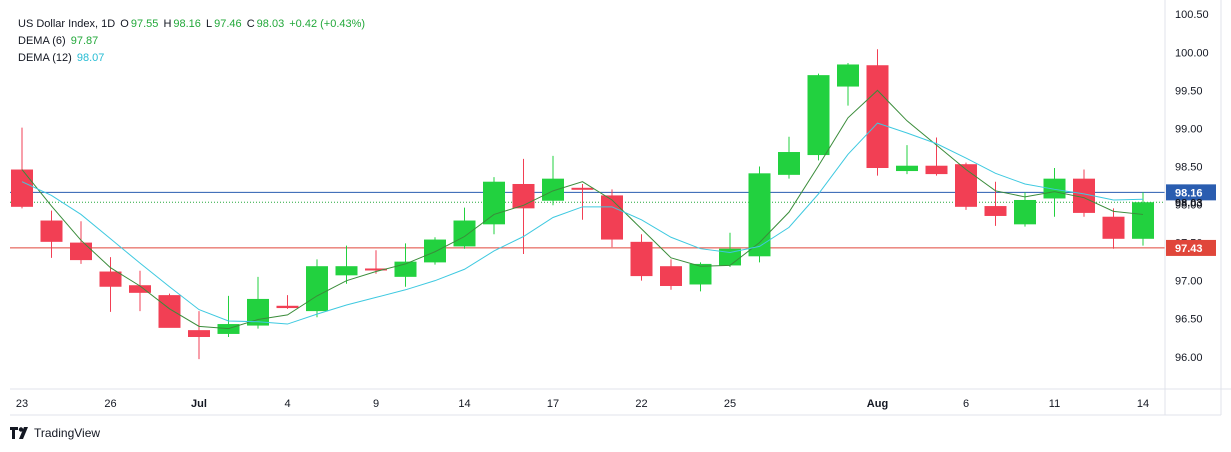 The width and height of the screenshot is (1231, 452). What do you see at coordinates (730, 404) in the screenshot?
I see `x-tick-label: 25` at bounding box center [730, 404].